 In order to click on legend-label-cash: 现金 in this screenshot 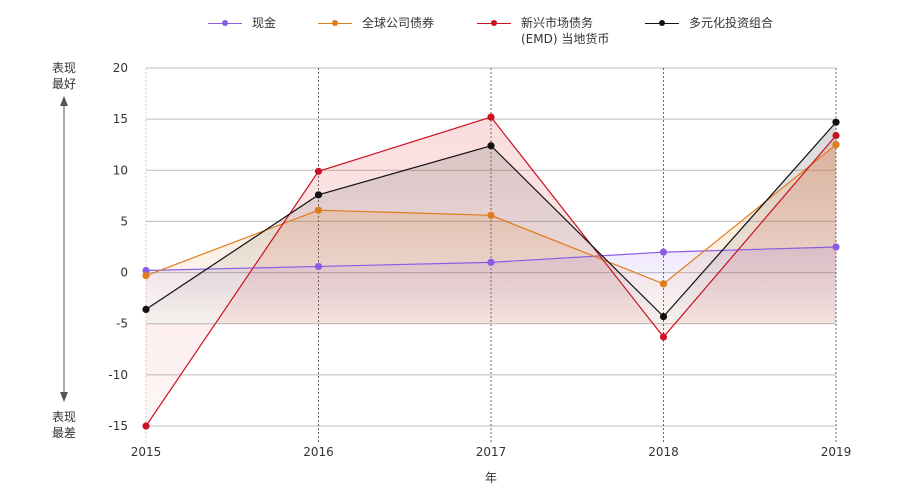, I will do `click(264, 23)`.